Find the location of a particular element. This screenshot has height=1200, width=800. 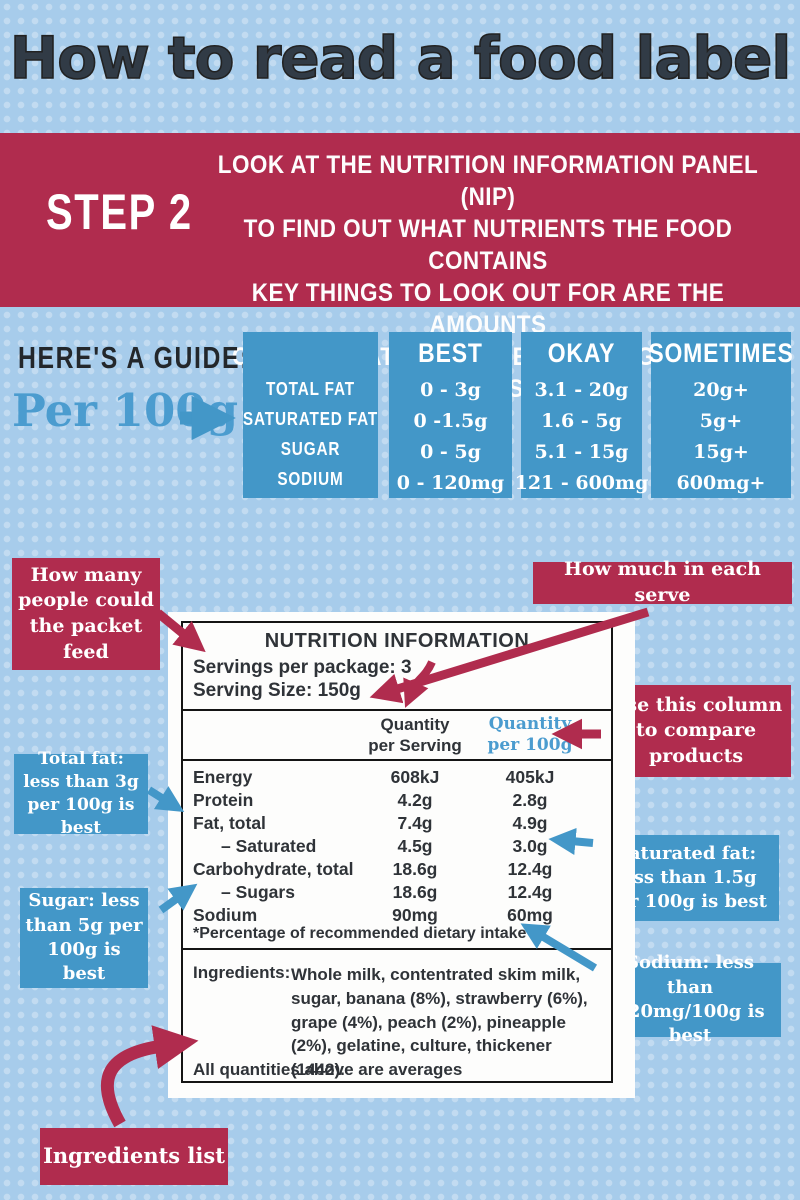

label-title: NUTRITION INFORMATION is located at coordinates (397, 641).